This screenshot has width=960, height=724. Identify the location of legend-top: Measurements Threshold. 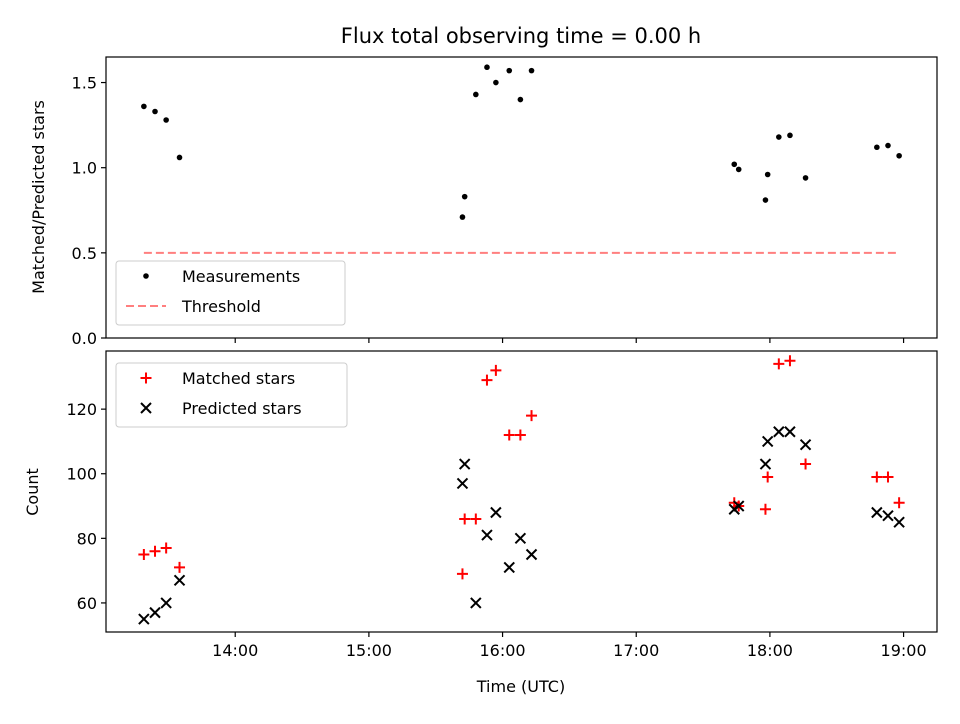
(230, 293).